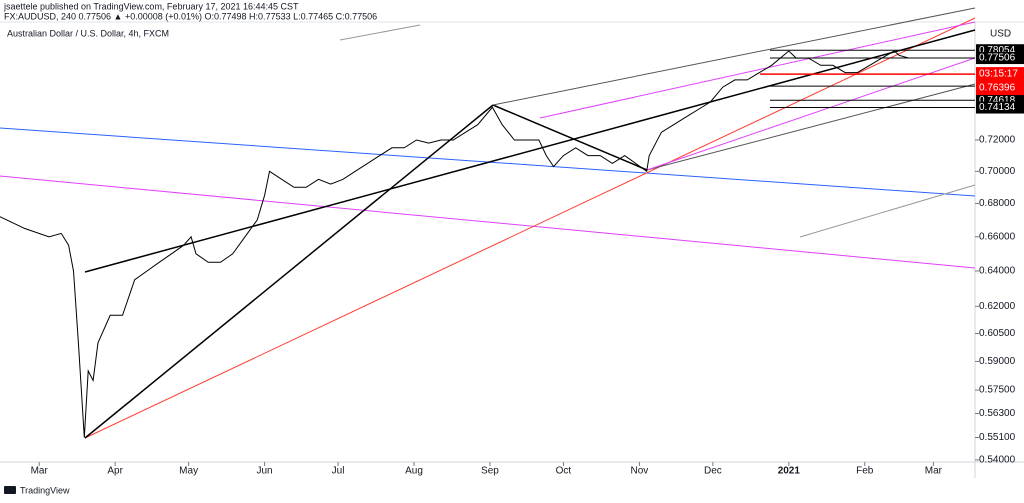  I want to click on price-label: 0.78054, so click(997, 50).